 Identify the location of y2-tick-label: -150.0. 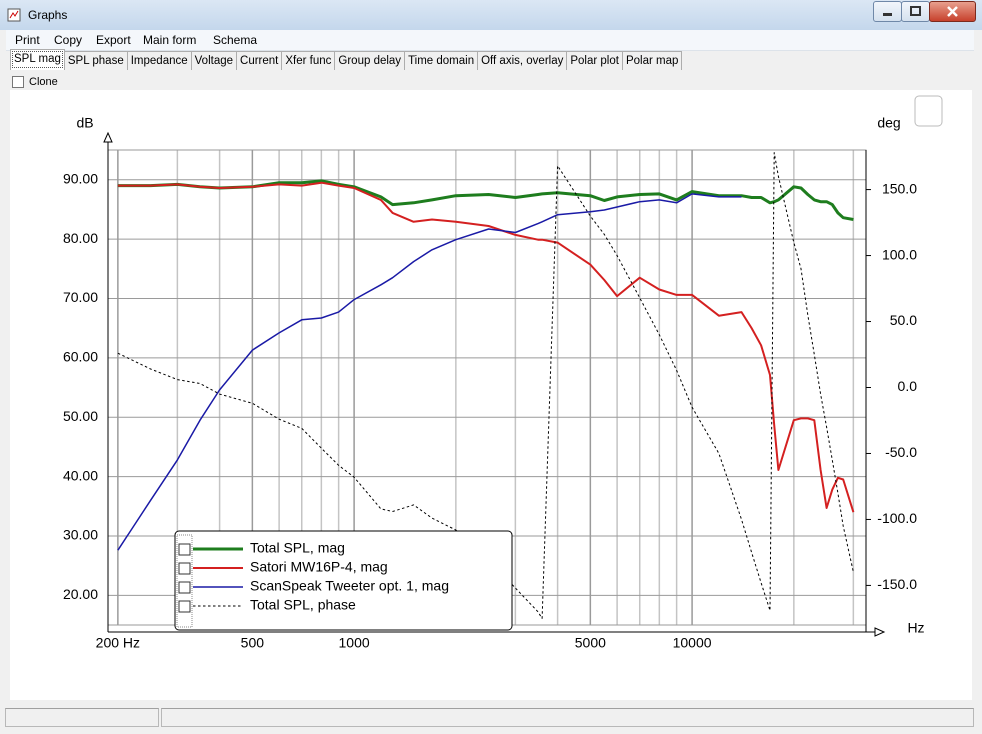
(897, 584).